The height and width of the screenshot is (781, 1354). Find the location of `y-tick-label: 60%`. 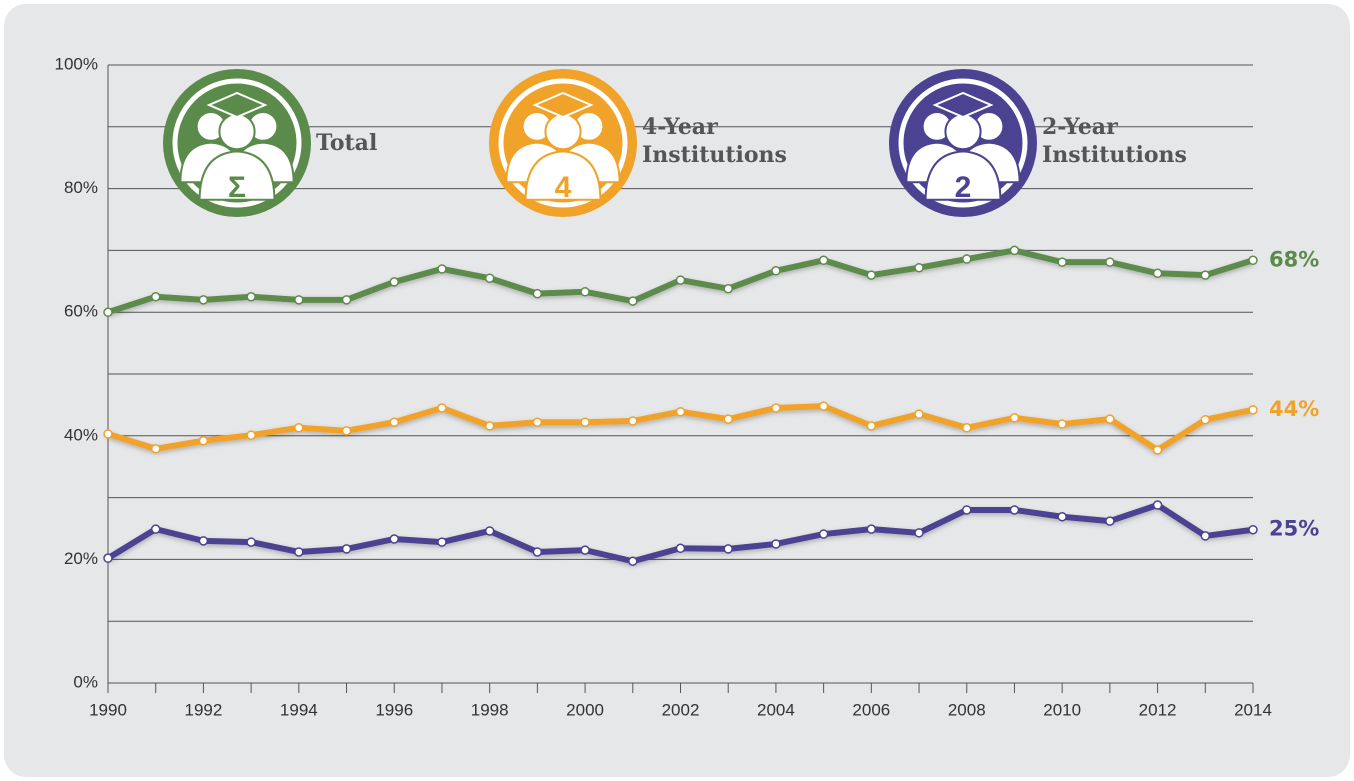

y-tick-label: 60% is located at coordinates (81, 311).